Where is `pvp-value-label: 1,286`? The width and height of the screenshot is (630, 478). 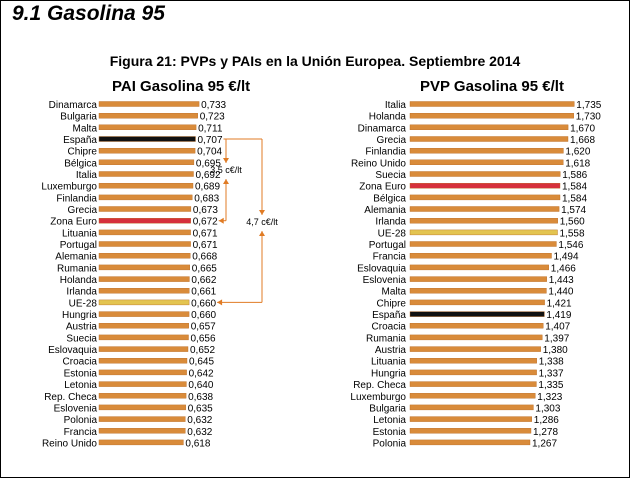
pvp-value-label: 1,286 is located at coordinates (546, 420).